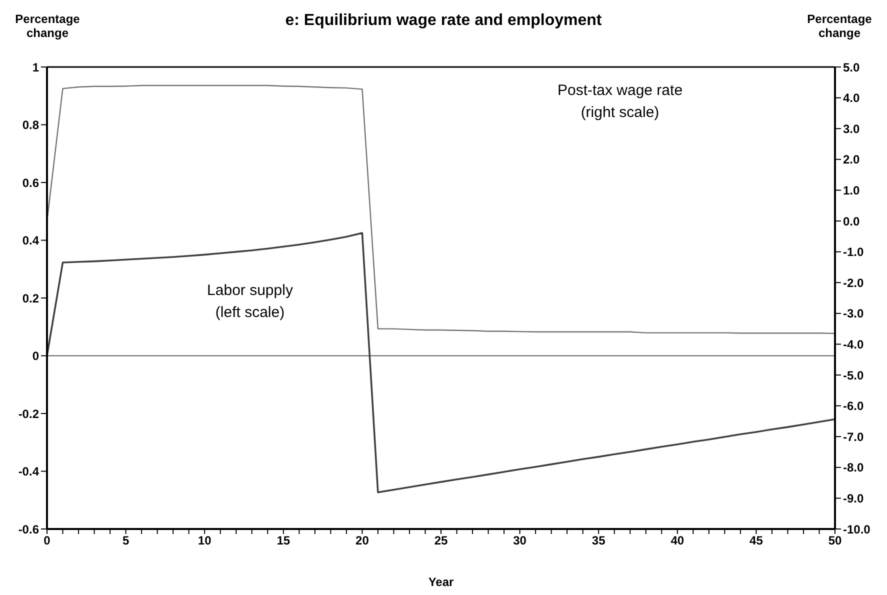 The image size is (887, 595). I want to click on y2-tick-label: 2.0, so click(851, 159).